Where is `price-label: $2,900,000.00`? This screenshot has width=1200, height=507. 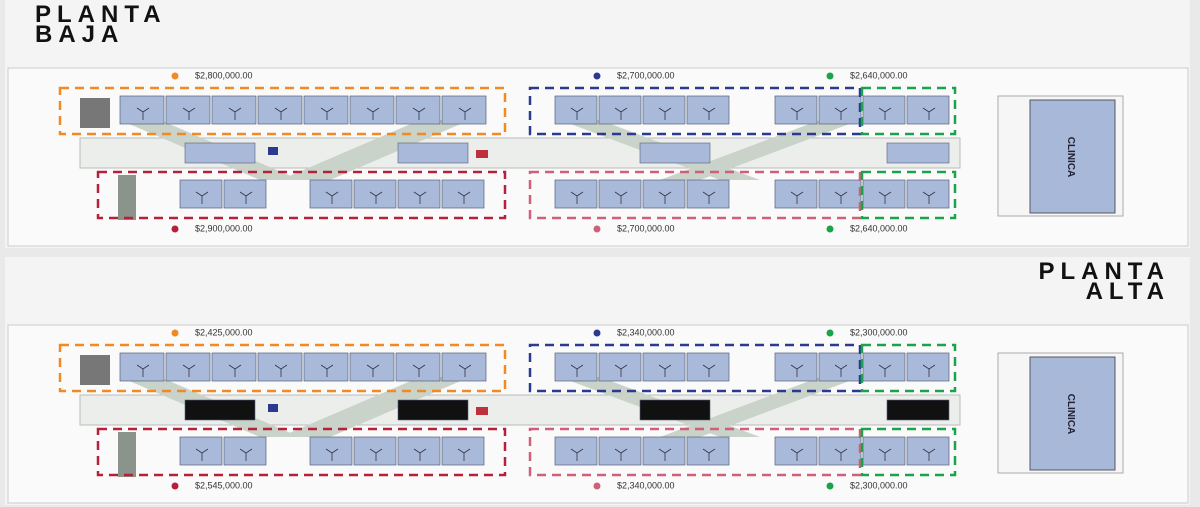 price-label: $2,900,000.00 is located at coordinates (224, 228).